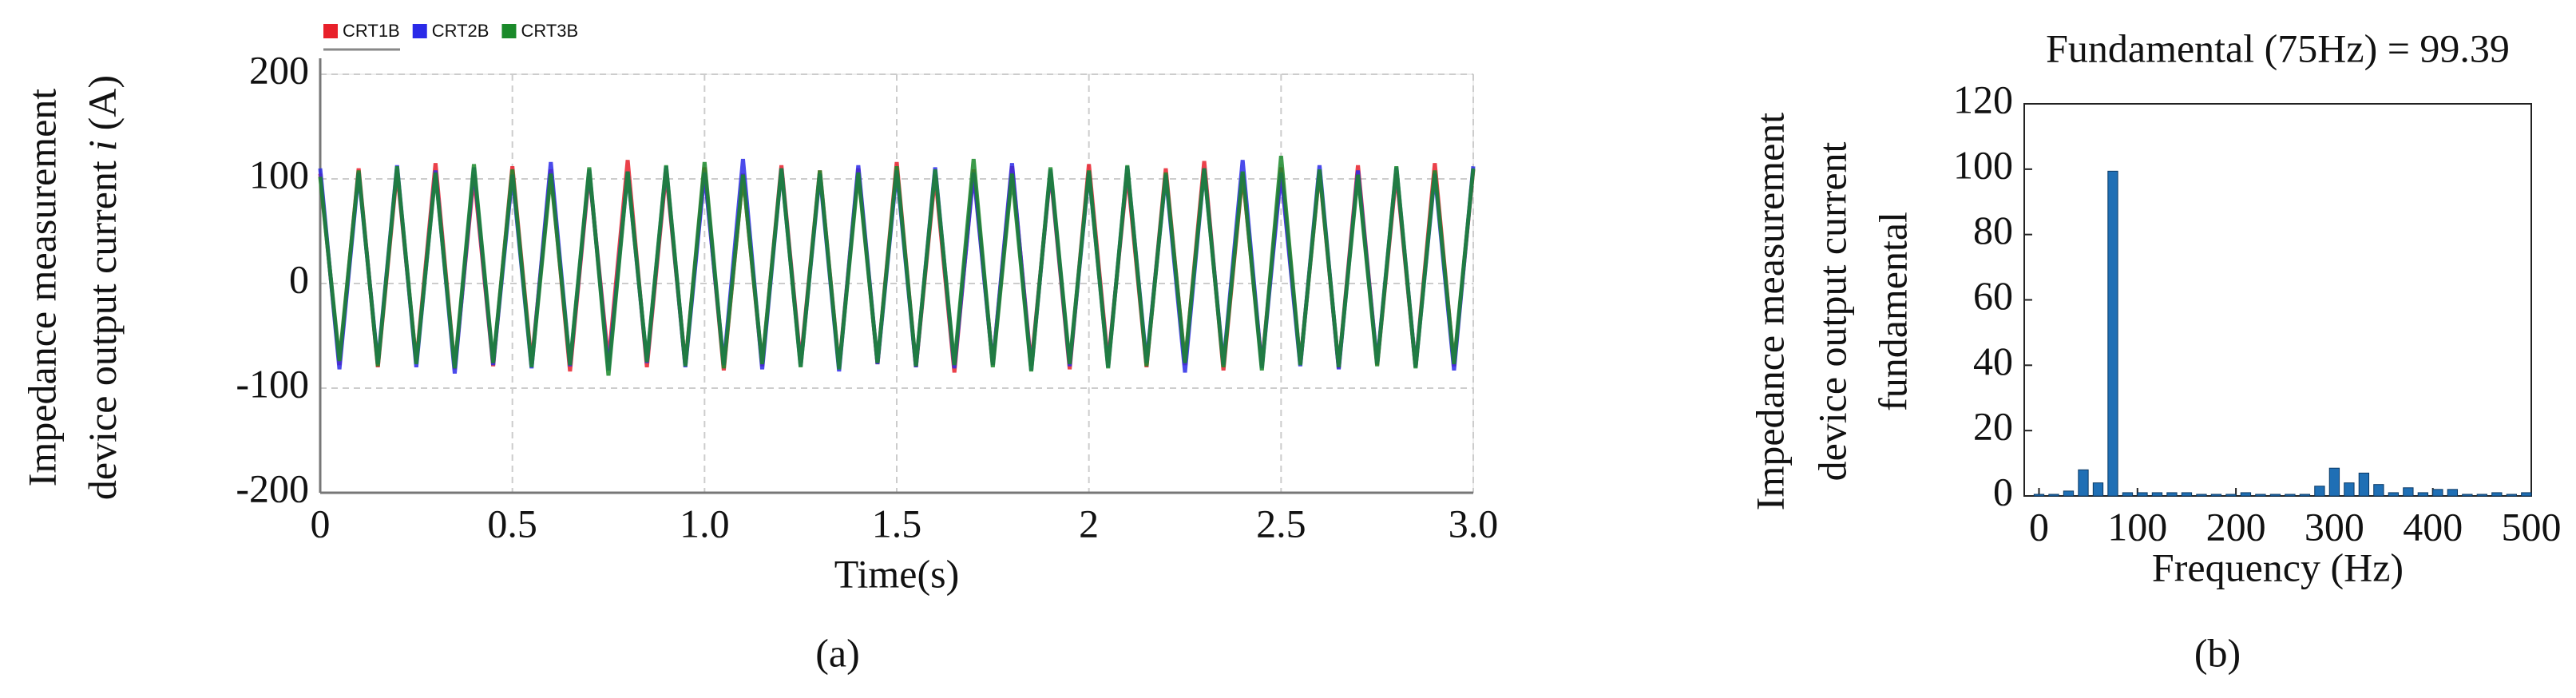 This screenshot has height=698, width=2576. What do you see at coordinates (103, 102) in the screenshot?
I see `y-axis-label-part: (A)` at bounding box center [103, 102].